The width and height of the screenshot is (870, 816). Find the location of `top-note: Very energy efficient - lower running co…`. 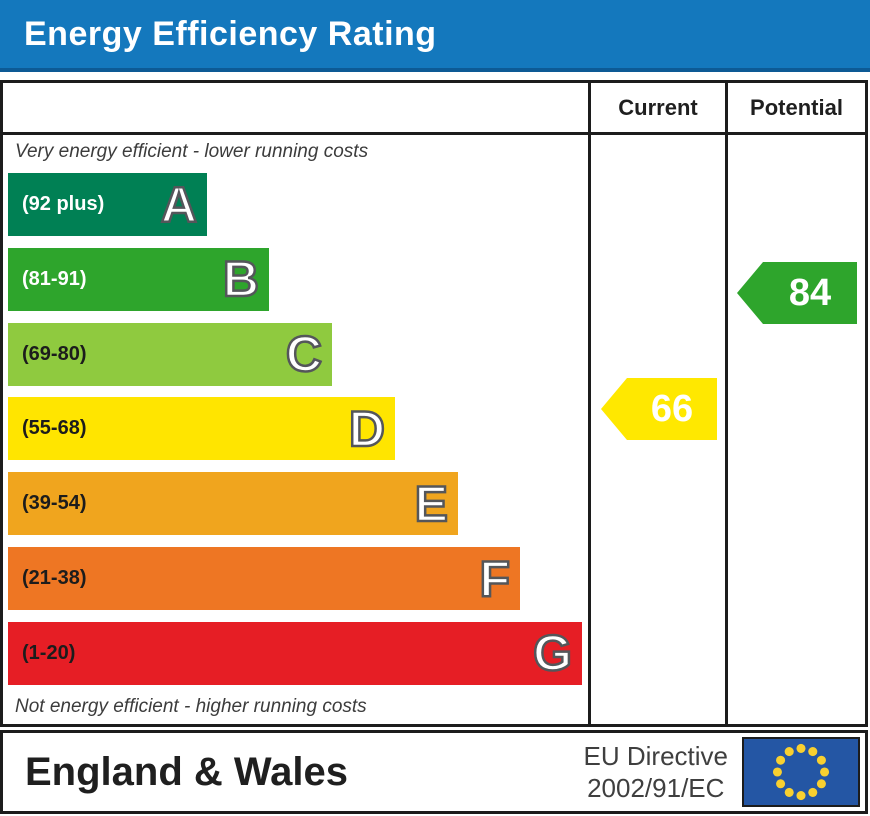

top-note: Very energy efficient - lower running co… is located at coordinates (192, 151).